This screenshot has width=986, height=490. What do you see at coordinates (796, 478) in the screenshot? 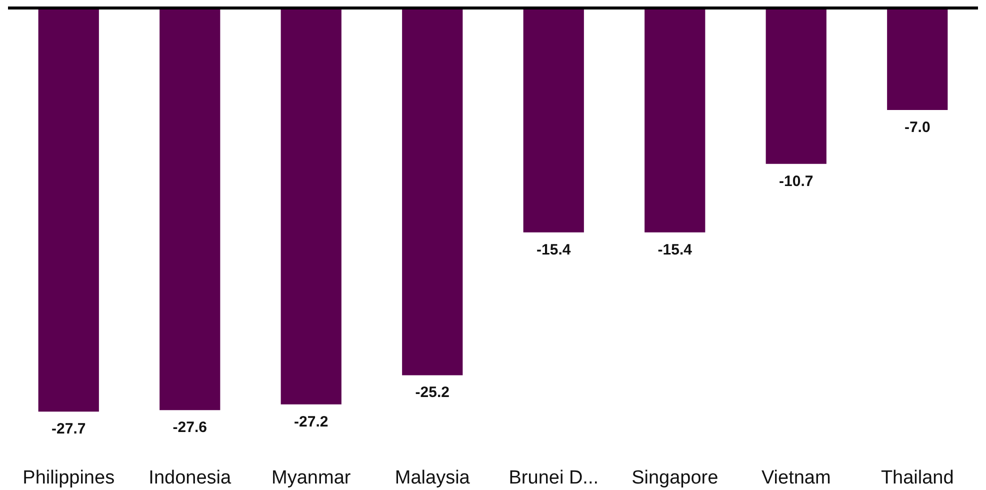
I see `x-tick-label: Vietnam` at bounding box center [796, 478].